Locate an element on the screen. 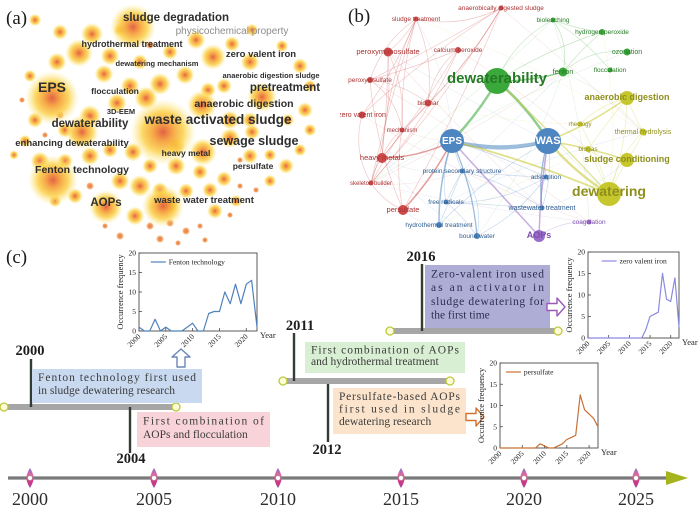 This screenshot has height=509, width=700. node-label: skeleton builder is located at coordinates (371, 184).